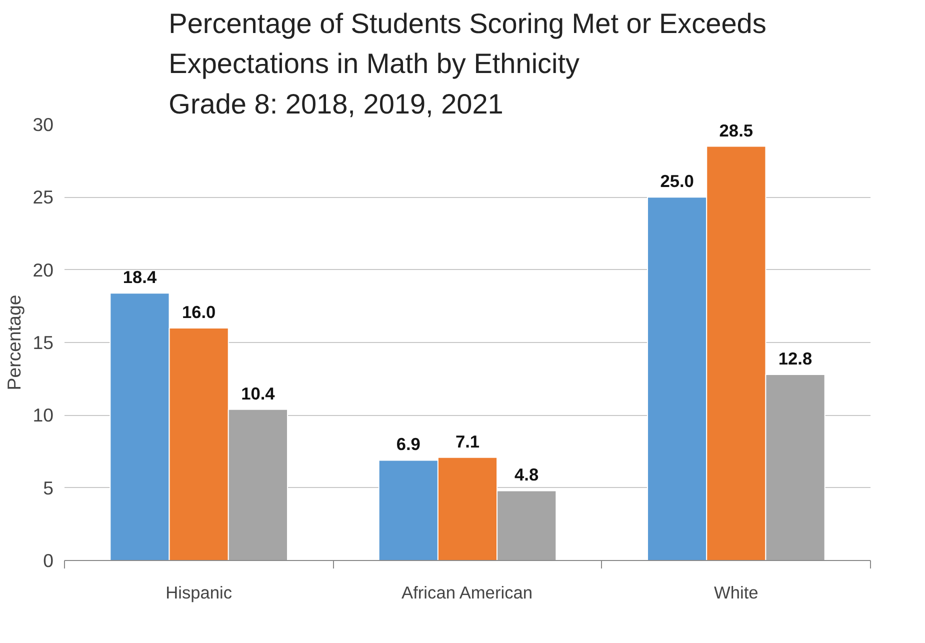 This screenshot has height=643, width=925. What do you see at coordinates (199, 312) in the screenshot?
I see `data-label: 16.0` at bounding box center [199, 312].